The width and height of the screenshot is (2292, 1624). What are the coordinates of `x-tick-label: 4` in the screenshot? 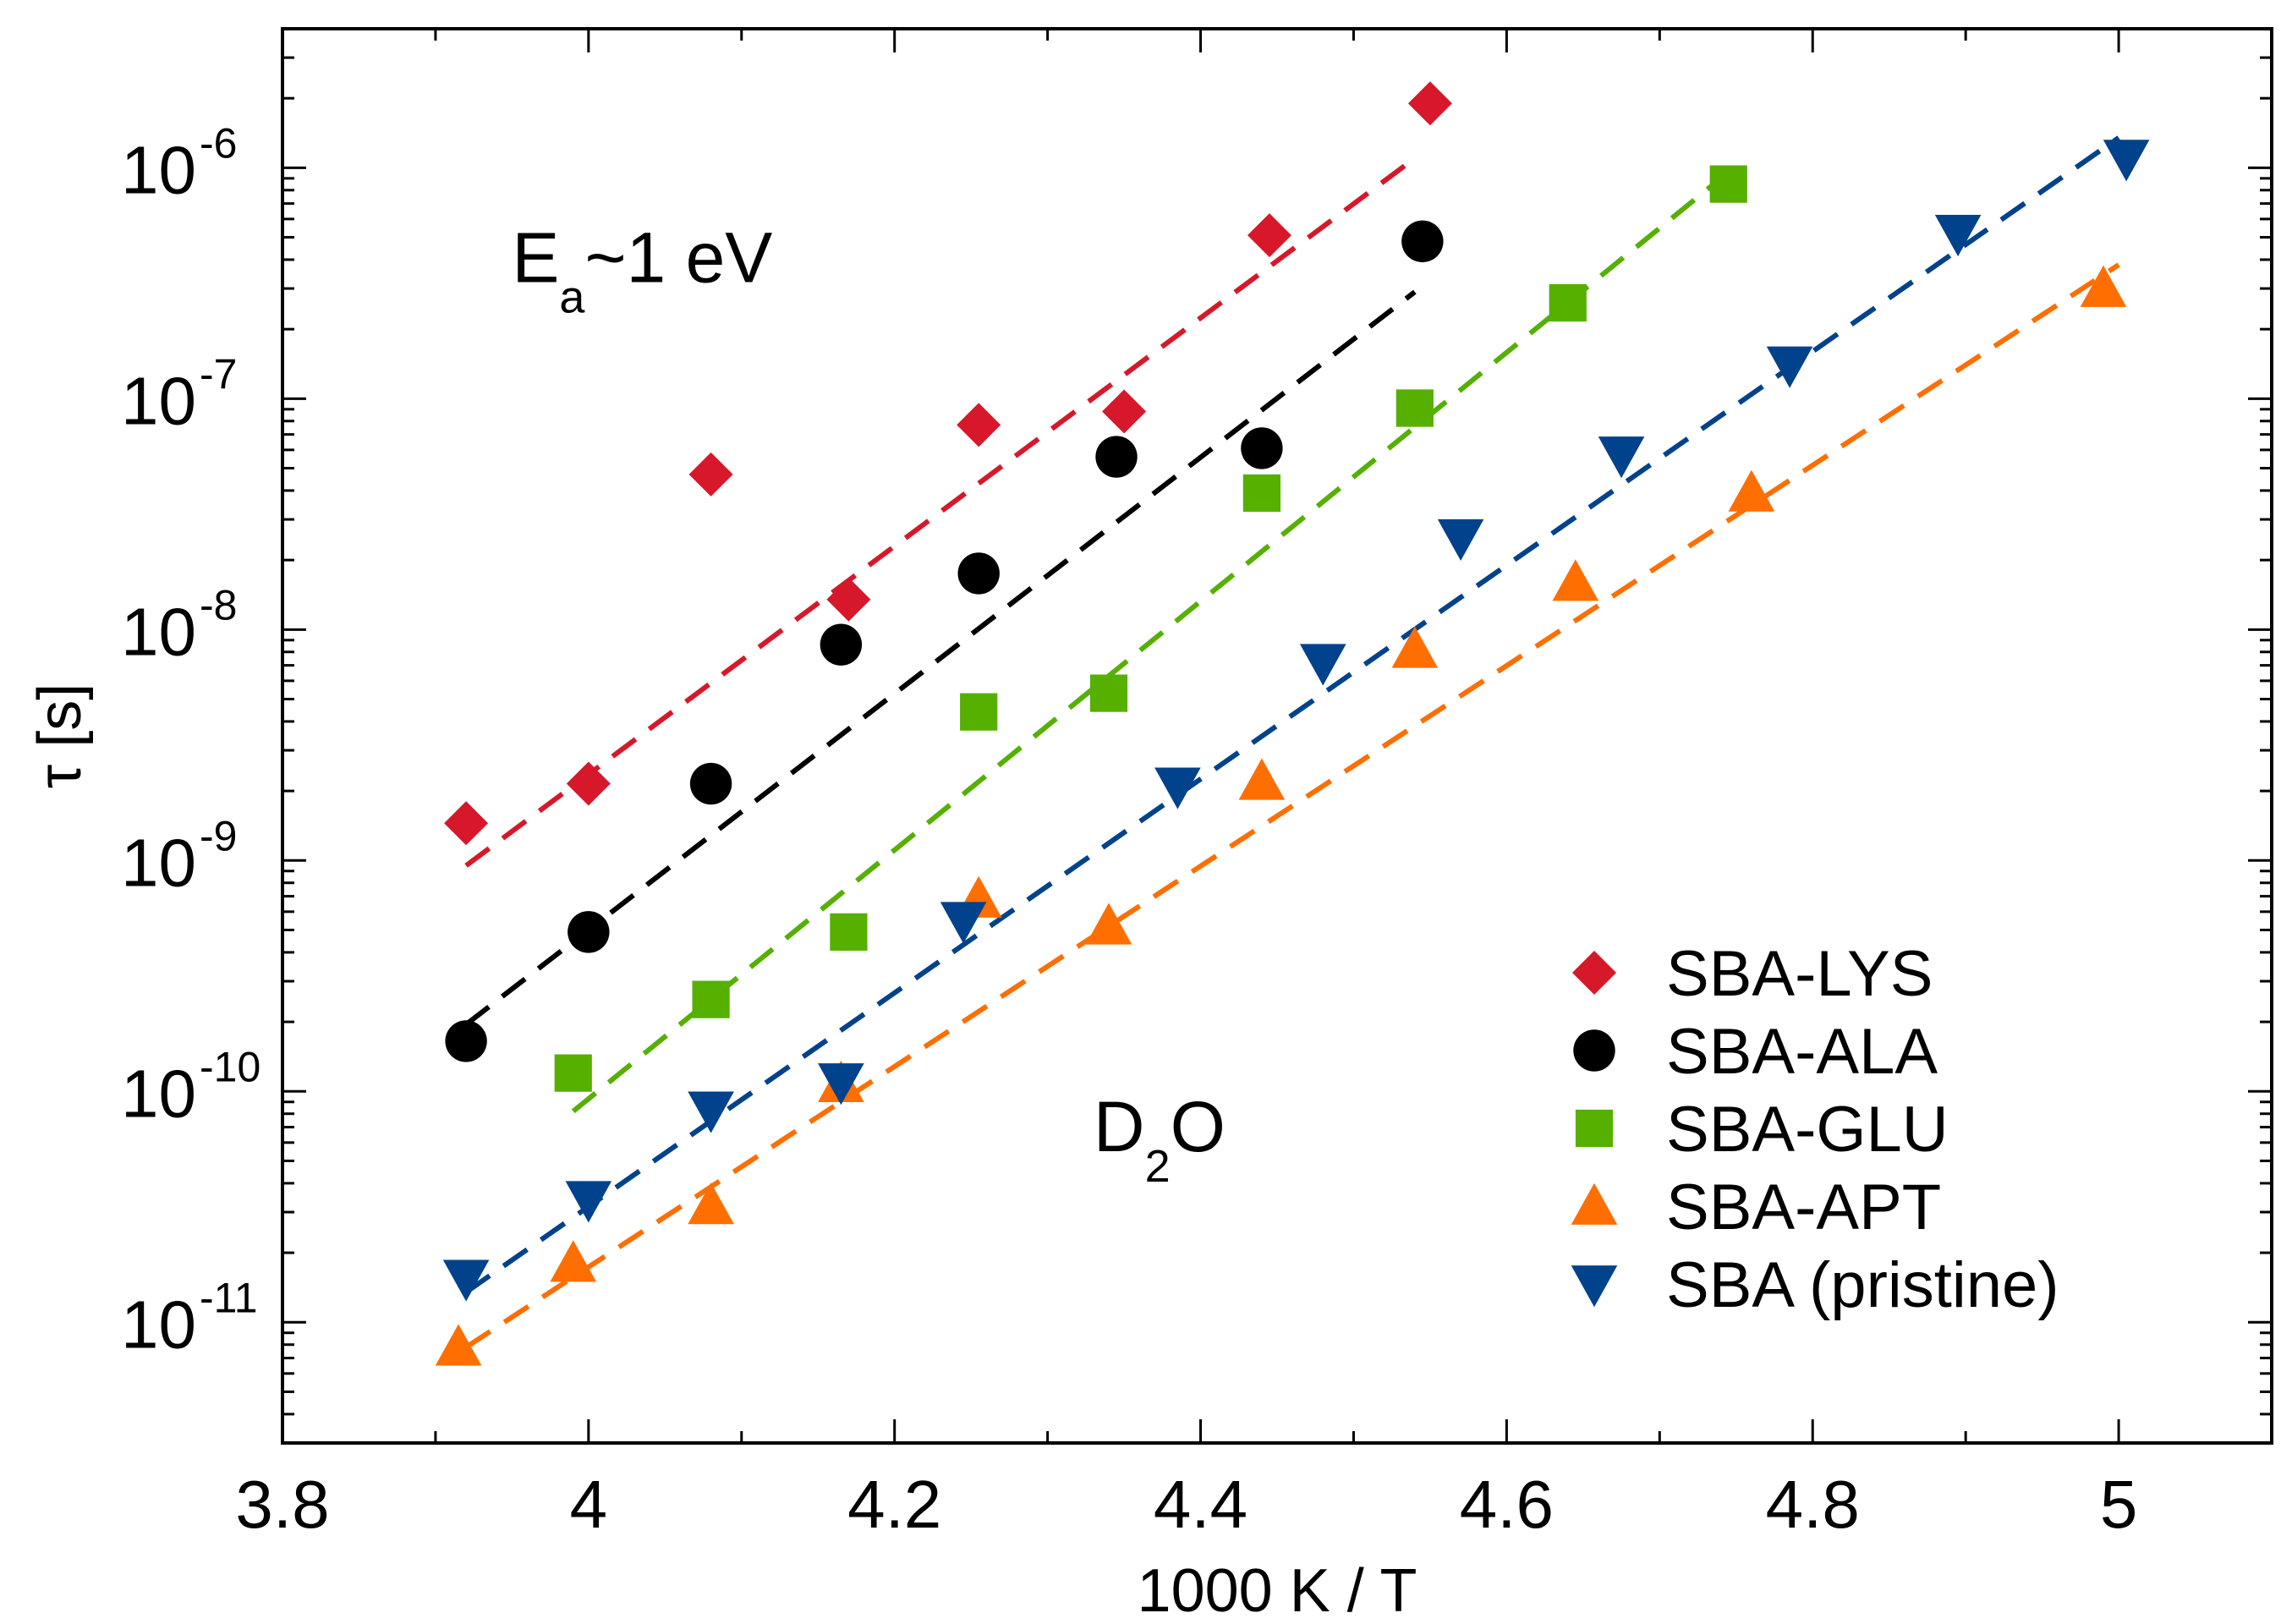 It's located at (589, 1505).